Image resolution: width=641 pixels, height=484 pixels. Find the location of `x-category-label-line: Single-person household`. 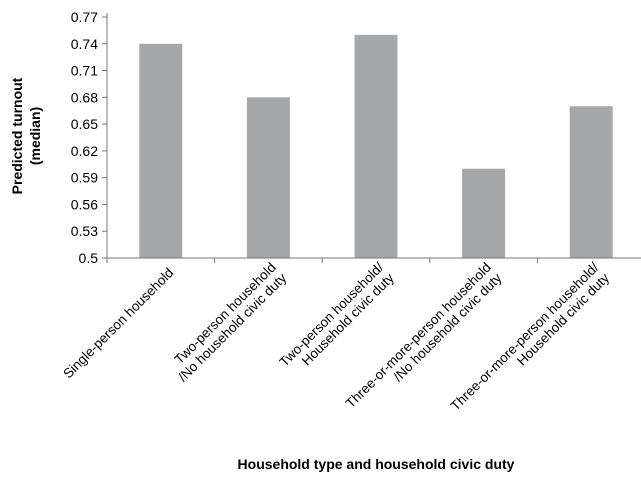

x-category-label-line: Single-person household is located at coordinates (118, 323).